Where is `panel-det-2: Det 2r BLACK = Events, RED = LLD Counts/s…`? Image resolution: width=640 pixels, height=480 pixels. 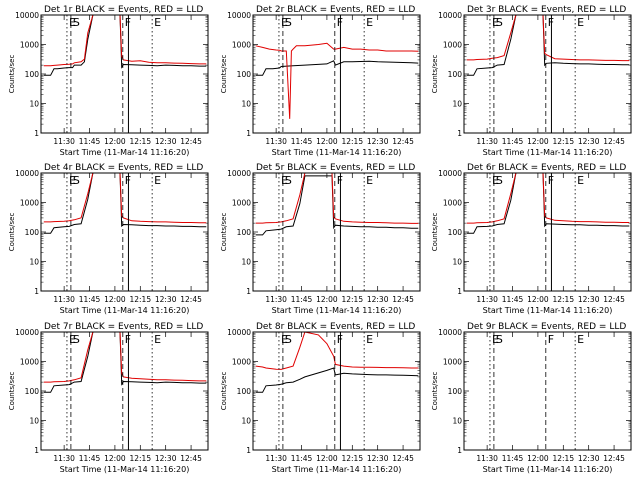
panel-det-2: Det 2r BLACK = Events, RED = LLD Counts/s… is located at coordinates (320, 81).